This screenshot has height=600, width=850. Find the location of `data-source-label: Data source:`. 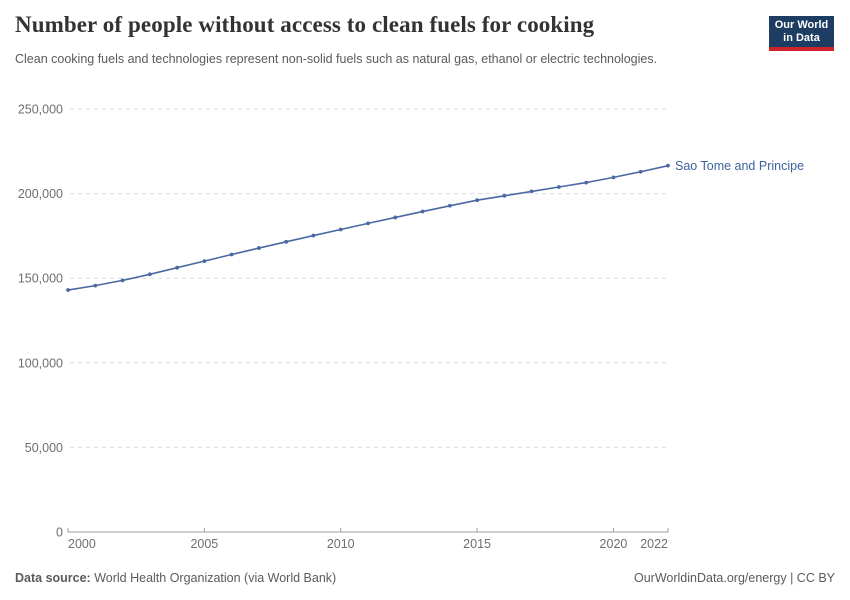

data-source-label: Data source: is located at coordinates (53, 578).